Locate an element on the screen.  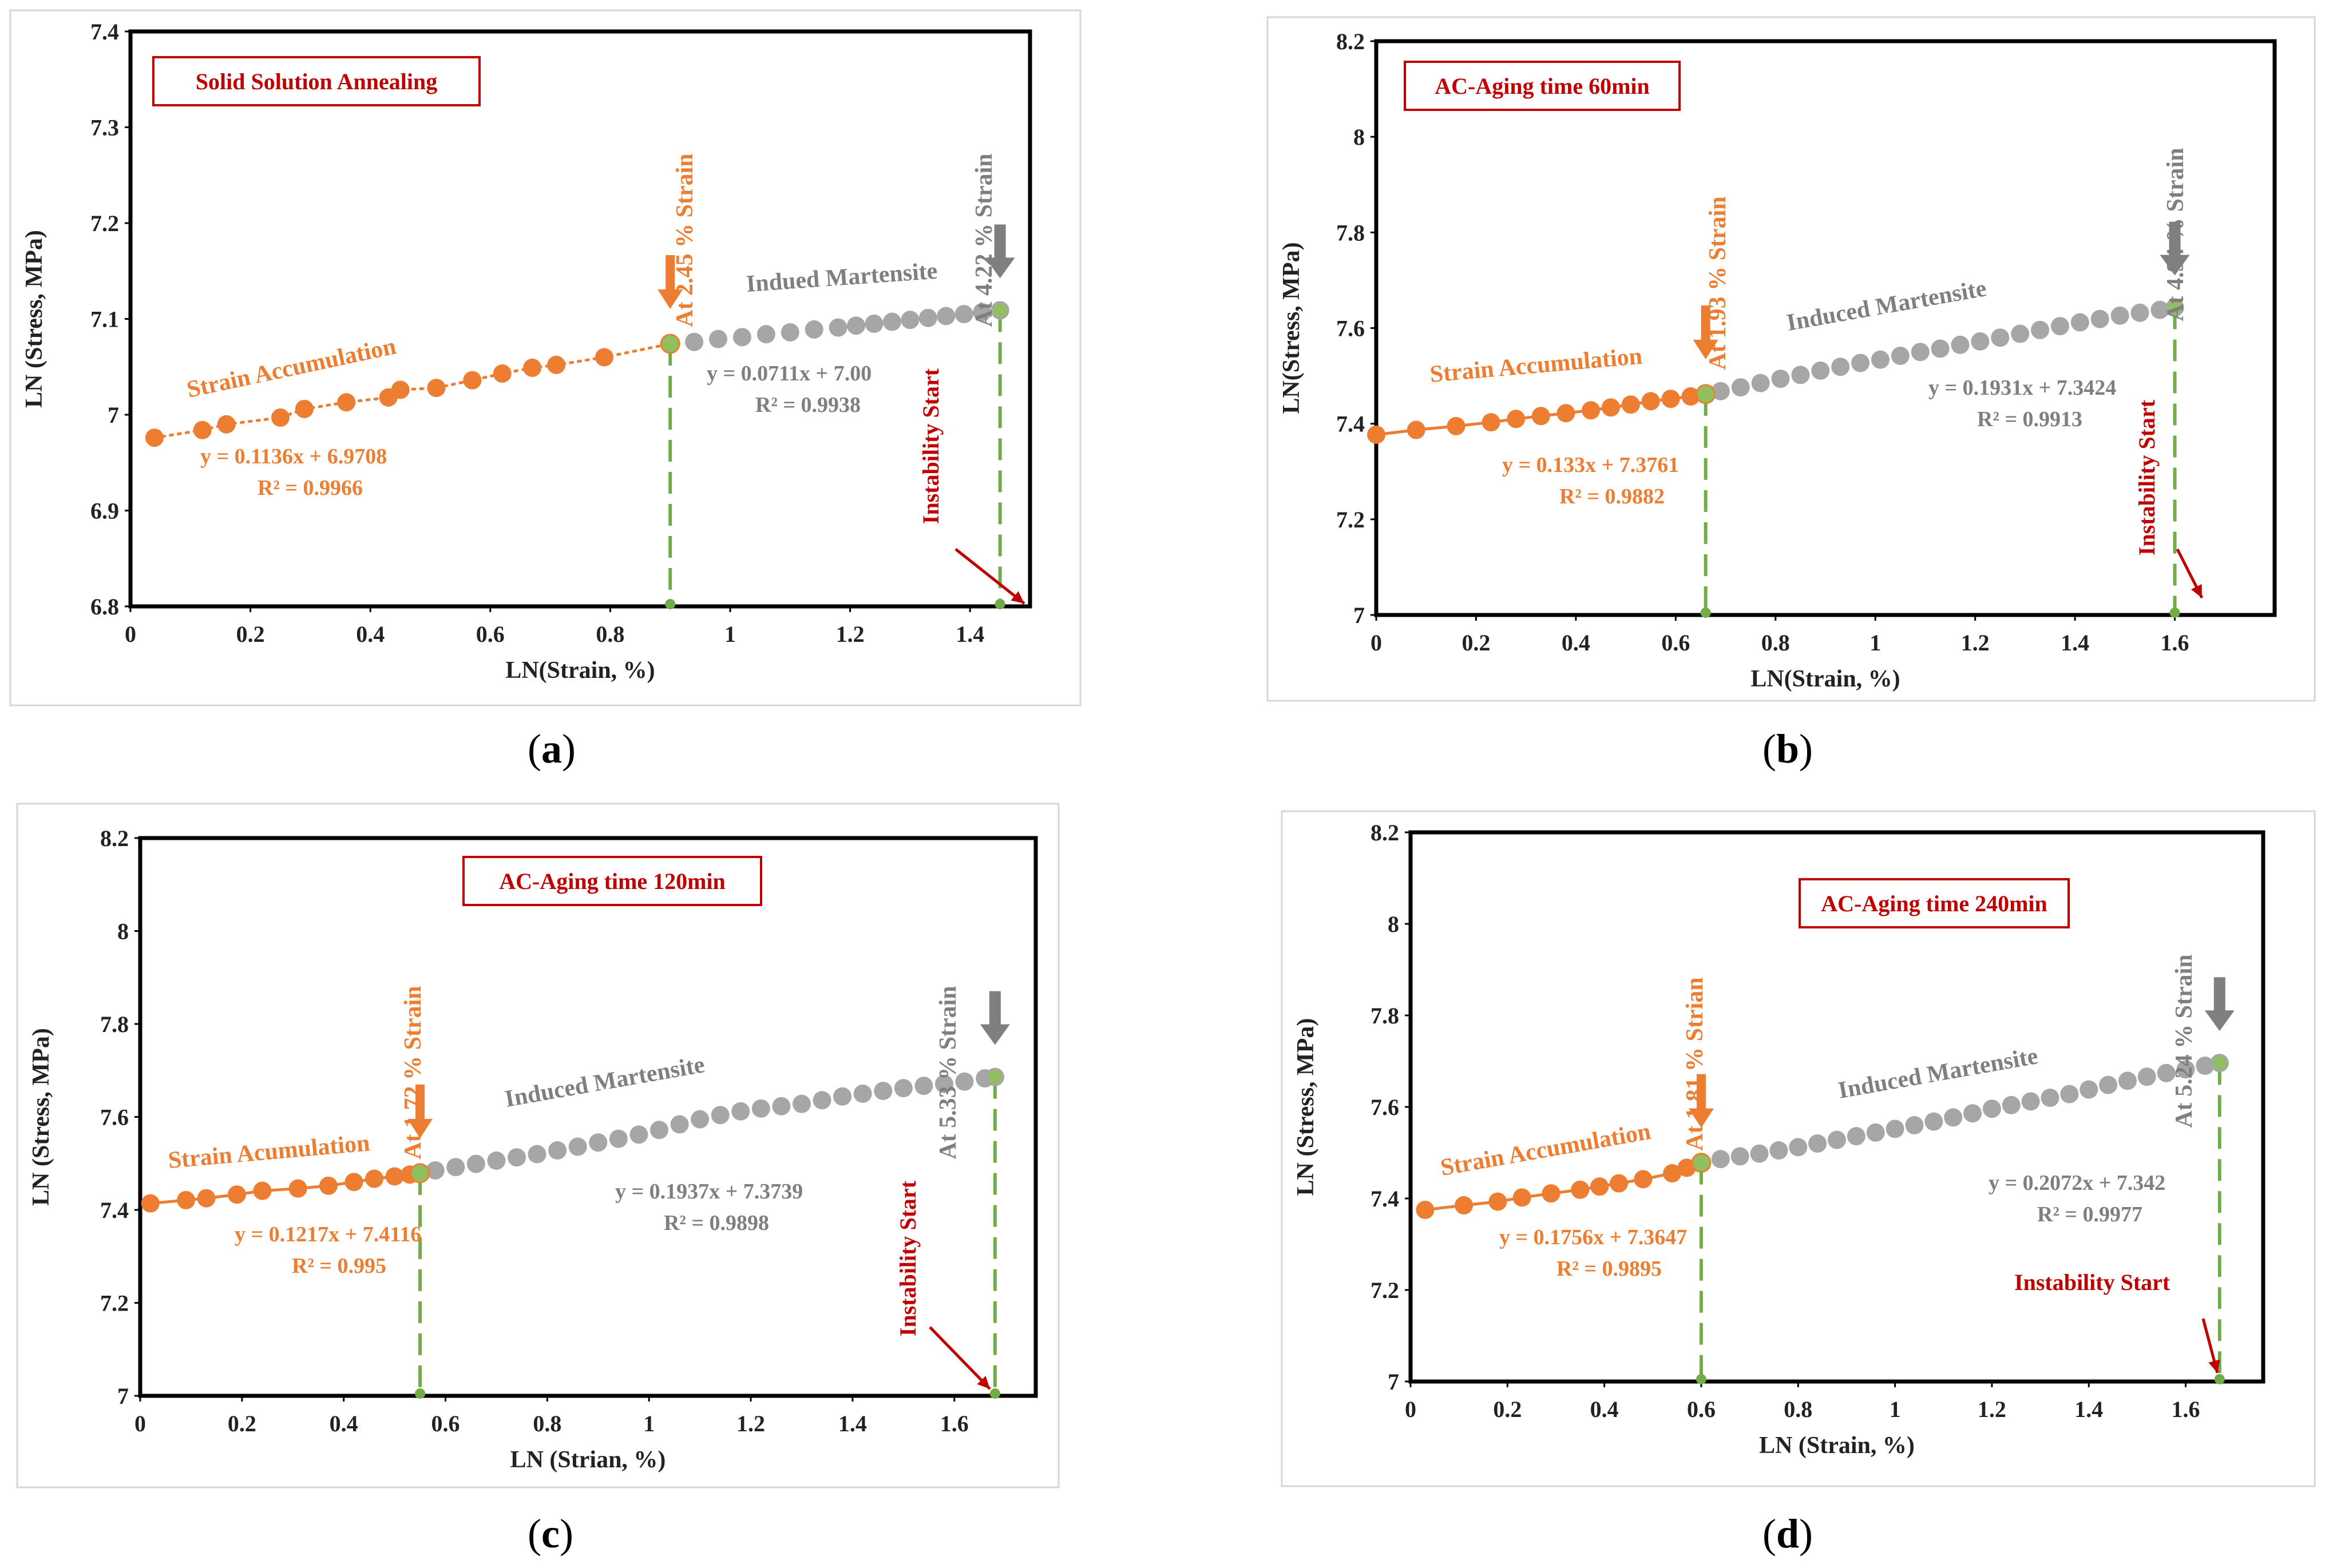
x-tick-label: 0.8 is located at coordinates (610, 634).